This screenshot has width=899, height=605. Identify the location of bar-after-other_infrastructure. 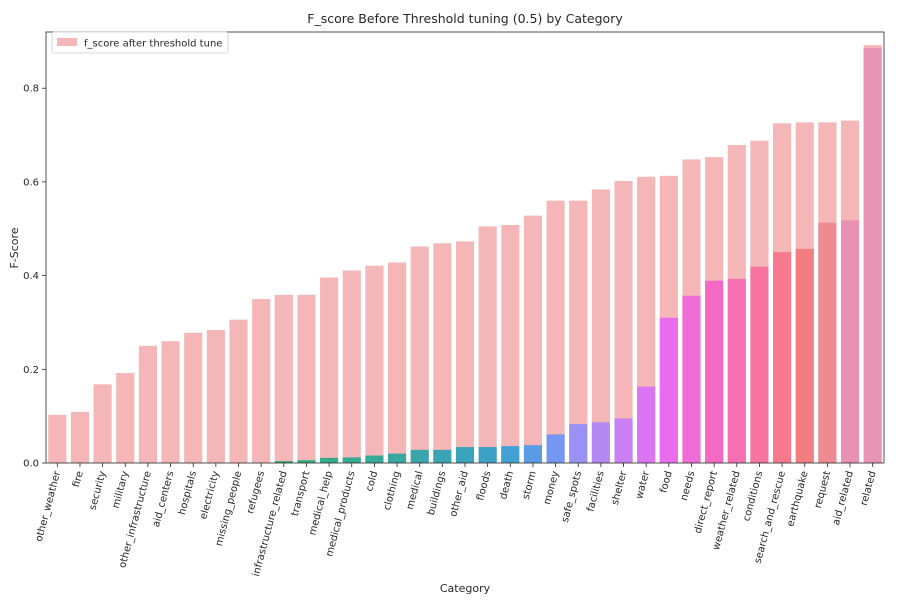
(147, 404).